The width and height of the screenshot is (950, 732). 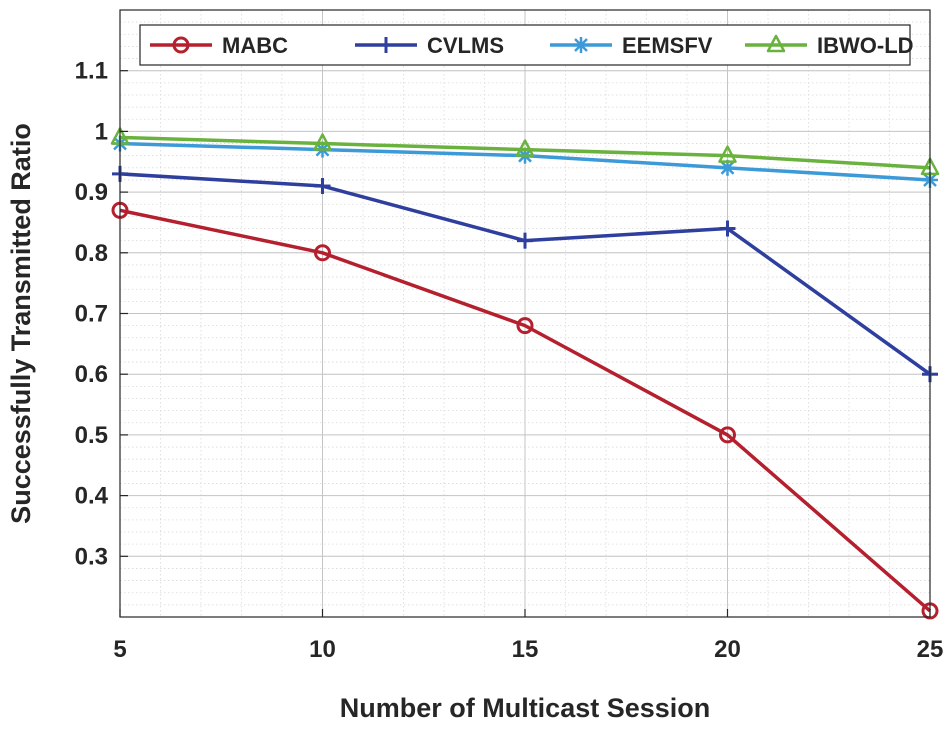 What do you see at coordinates (255, 45) in the screenshot?
I see `legend-label: MABC` at bounding box center [255, 45].